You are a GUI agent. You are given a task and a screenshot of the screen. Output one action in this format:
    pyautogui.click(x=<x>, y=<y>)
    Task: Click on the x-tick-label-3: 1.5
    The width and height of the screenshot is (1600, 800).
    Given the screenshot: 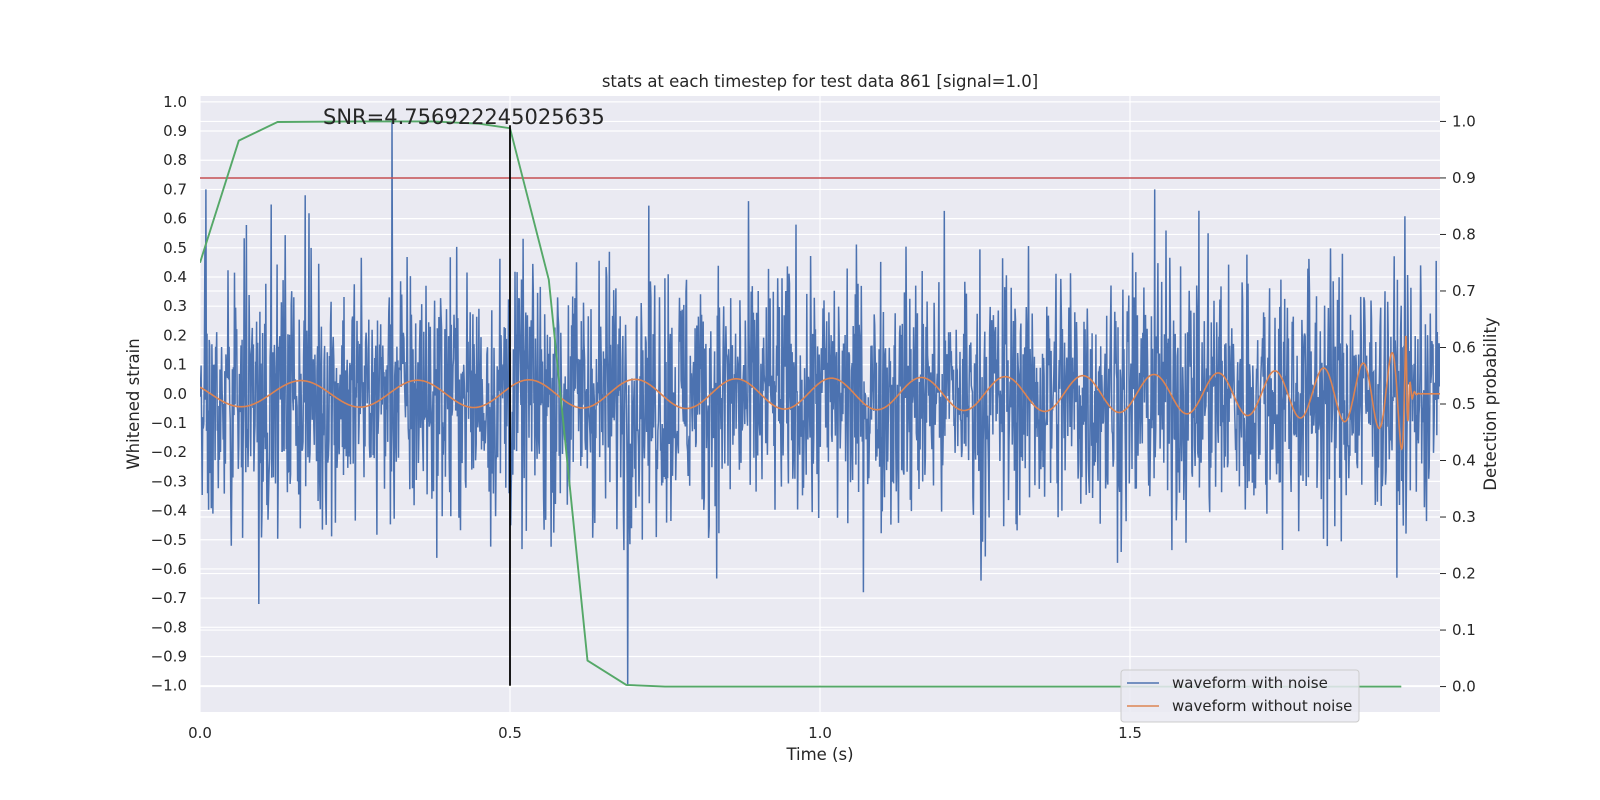 What is the action you would take?
    pyautogui.click(x=1130, y=733)
    